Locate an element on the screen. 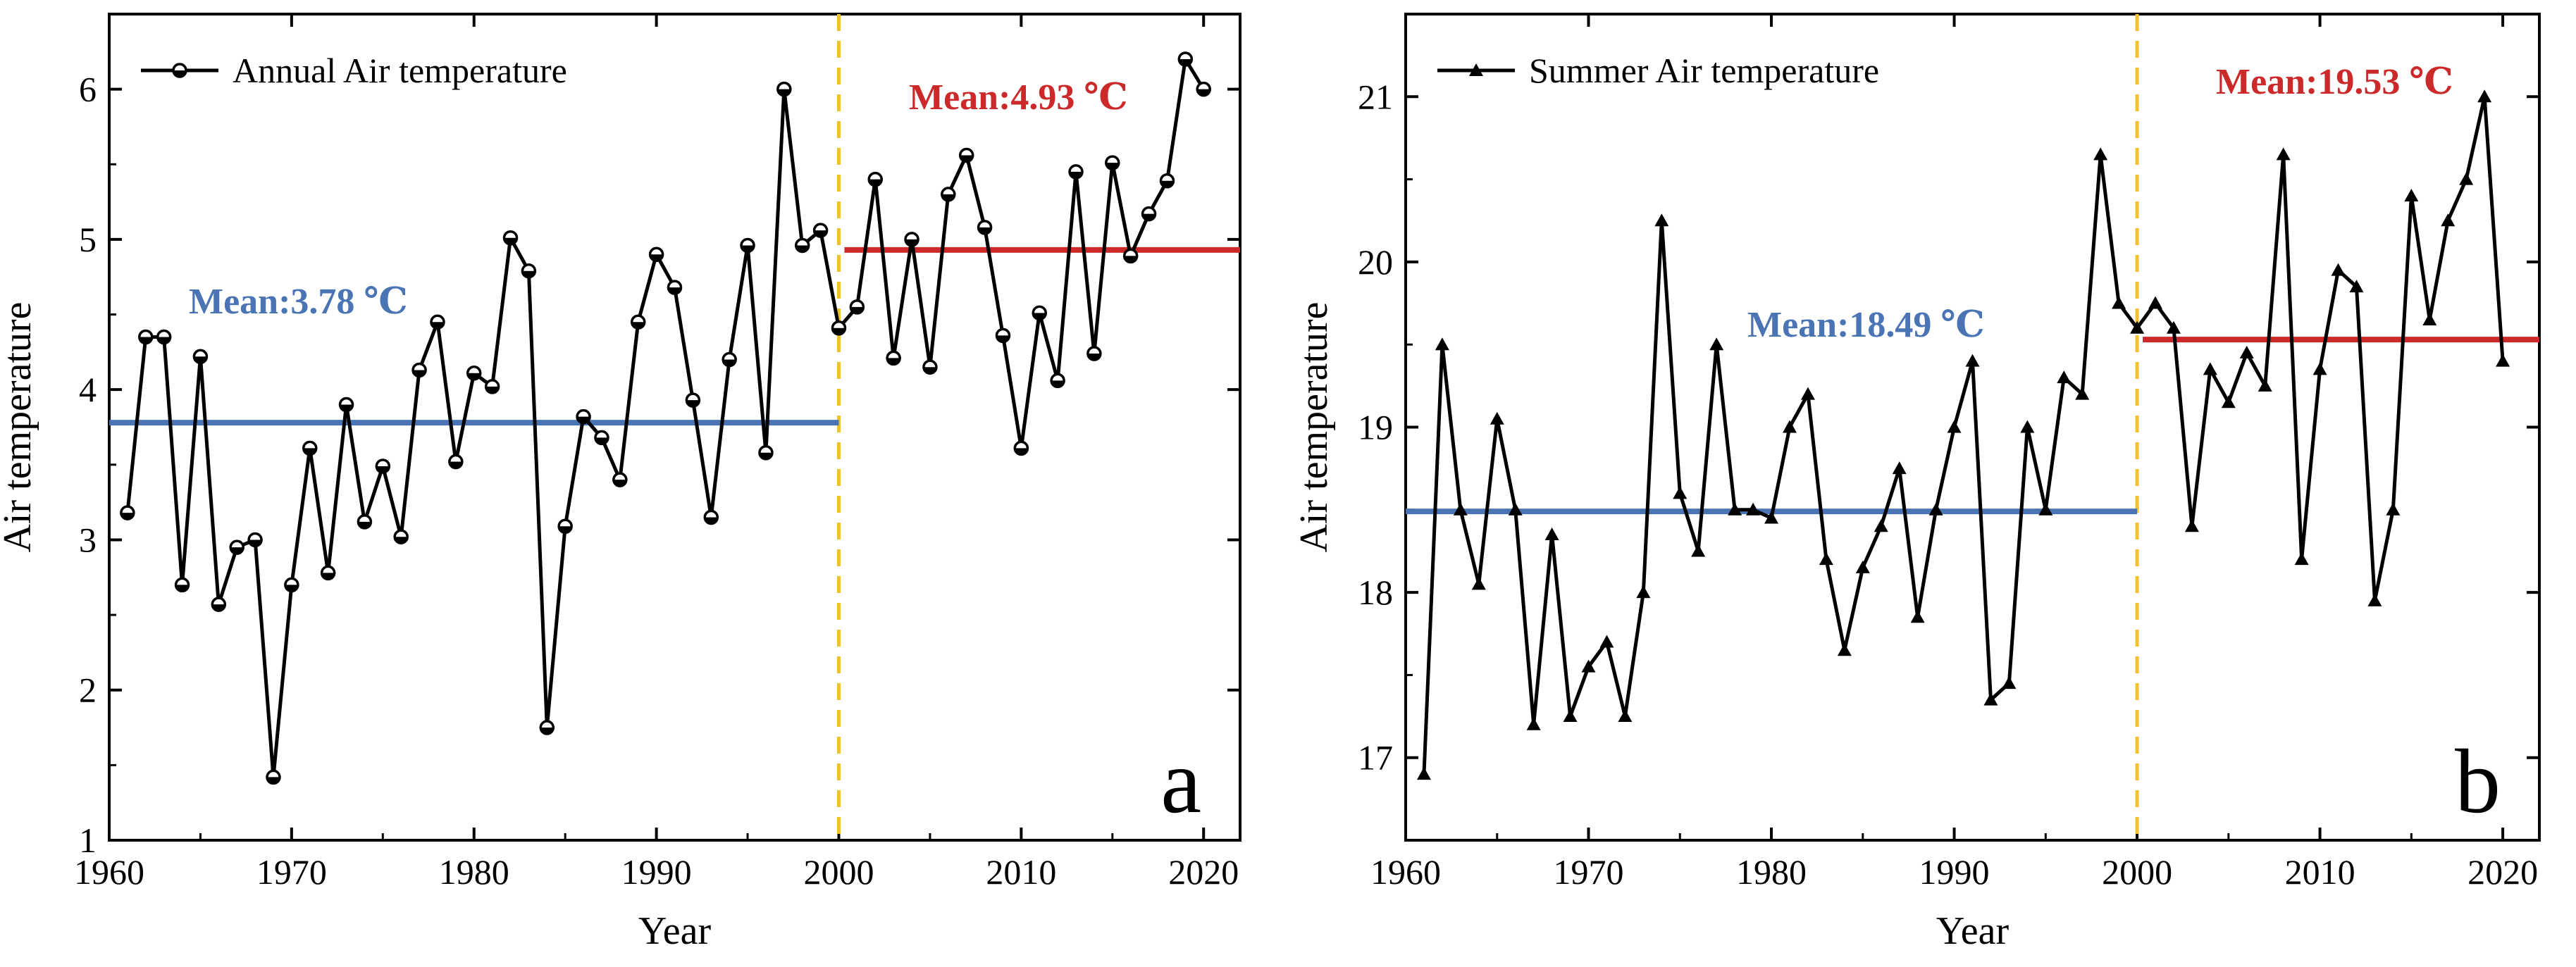  legend-label: Summer Air temperature is located at coordinates (1704, 70).